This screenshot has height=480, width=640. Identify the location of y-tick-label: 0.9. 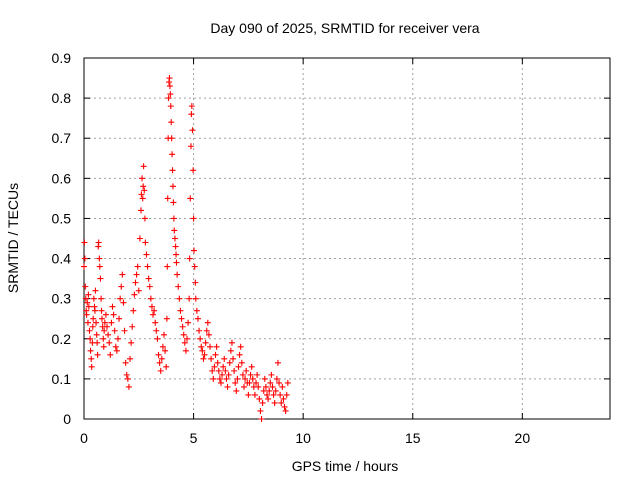
(62, 58).